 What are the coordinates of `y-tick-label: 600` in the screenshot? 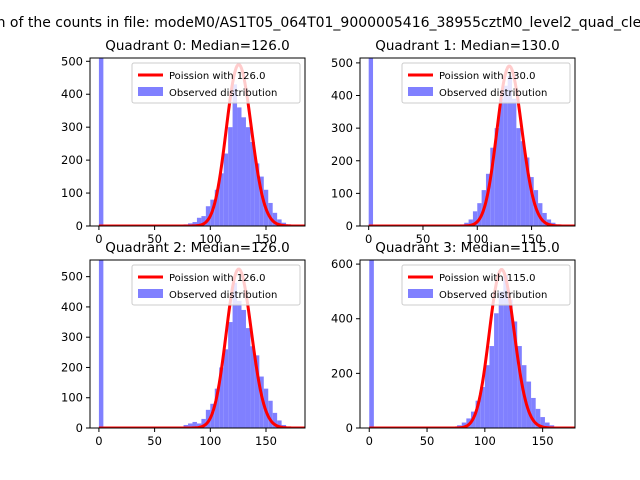 It's located at (342, 264).